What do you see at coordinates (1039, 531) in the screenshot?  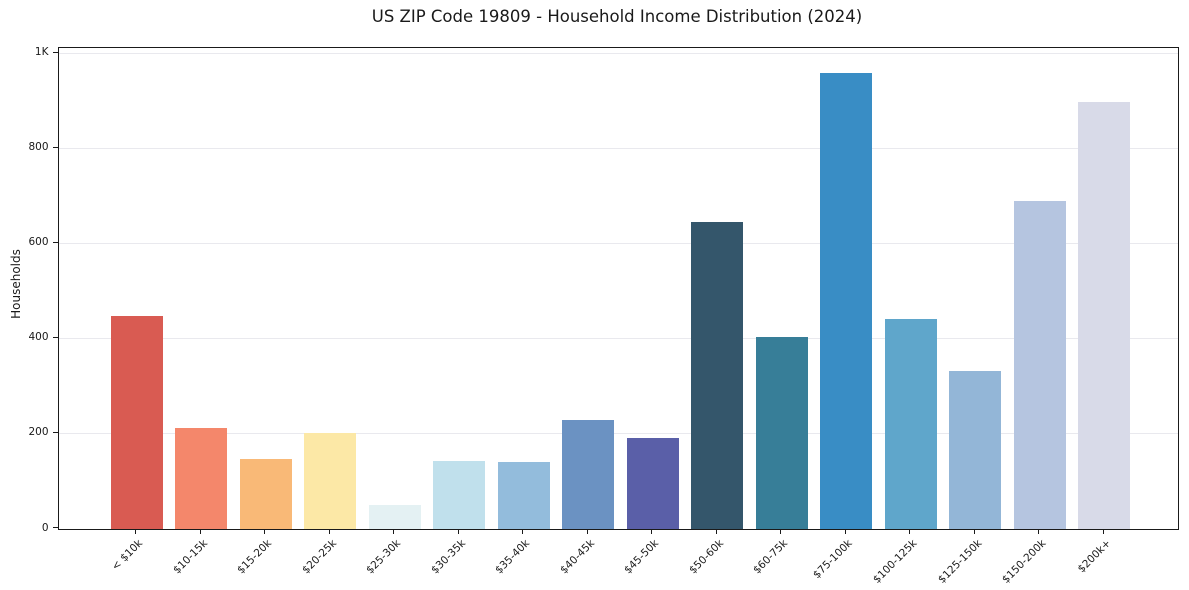 I see `x-tick-150-200k` at bounding box center [1039, 531].